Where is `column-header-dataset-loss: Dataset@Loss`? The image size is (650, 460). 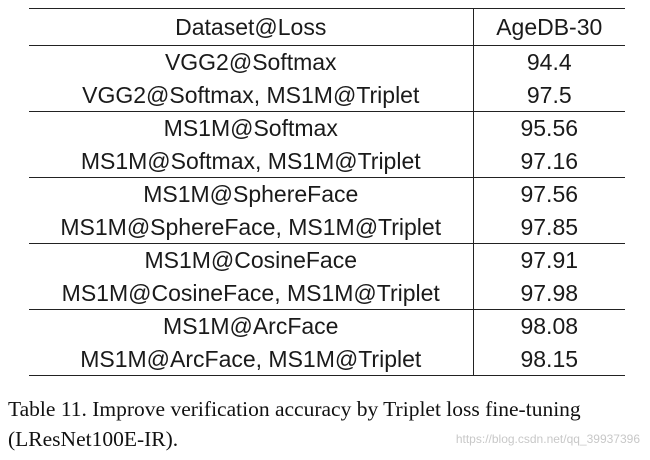
column-header-dataset-loss: Dataset@Loss is located at coordinates (251, 27).